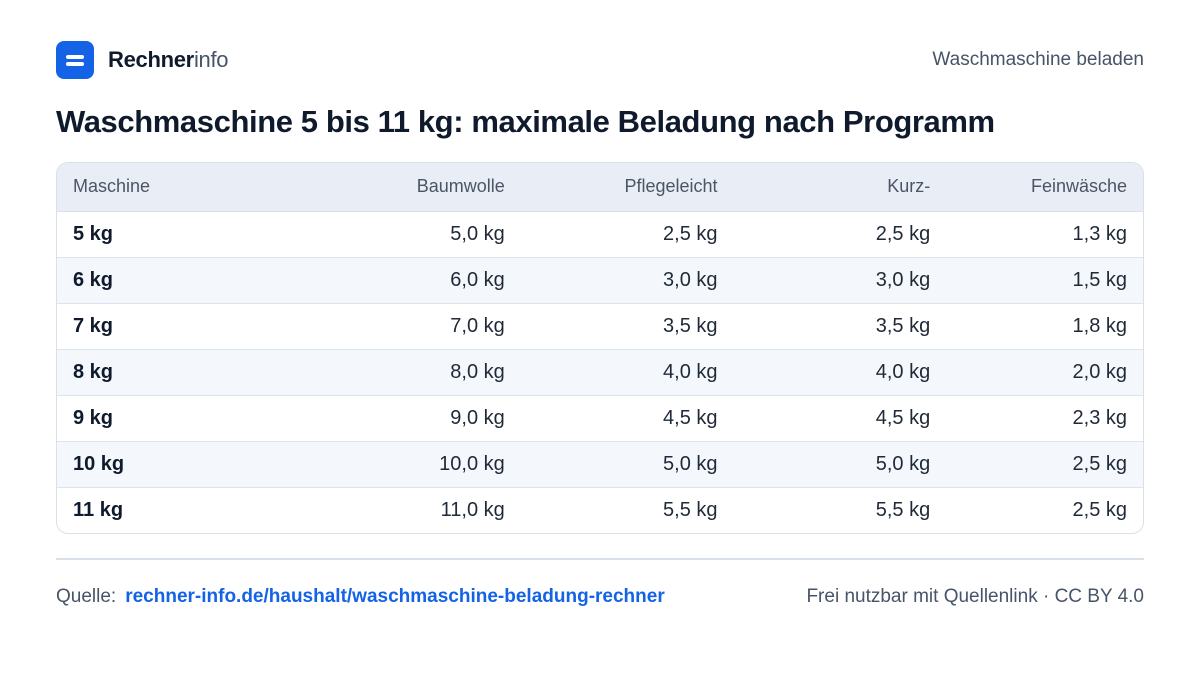 This screenshot has width=1200, height=678. Describe the element at coordinates (472, 509) in the screenshot. I see `cell-baumwolle: 11,0 kg` at that location.